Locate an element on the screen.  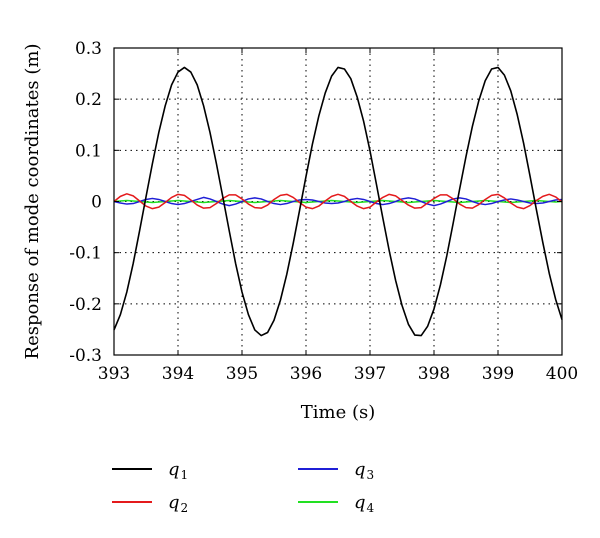
x-tick-label: 400 is located at coordinates (562, 374).